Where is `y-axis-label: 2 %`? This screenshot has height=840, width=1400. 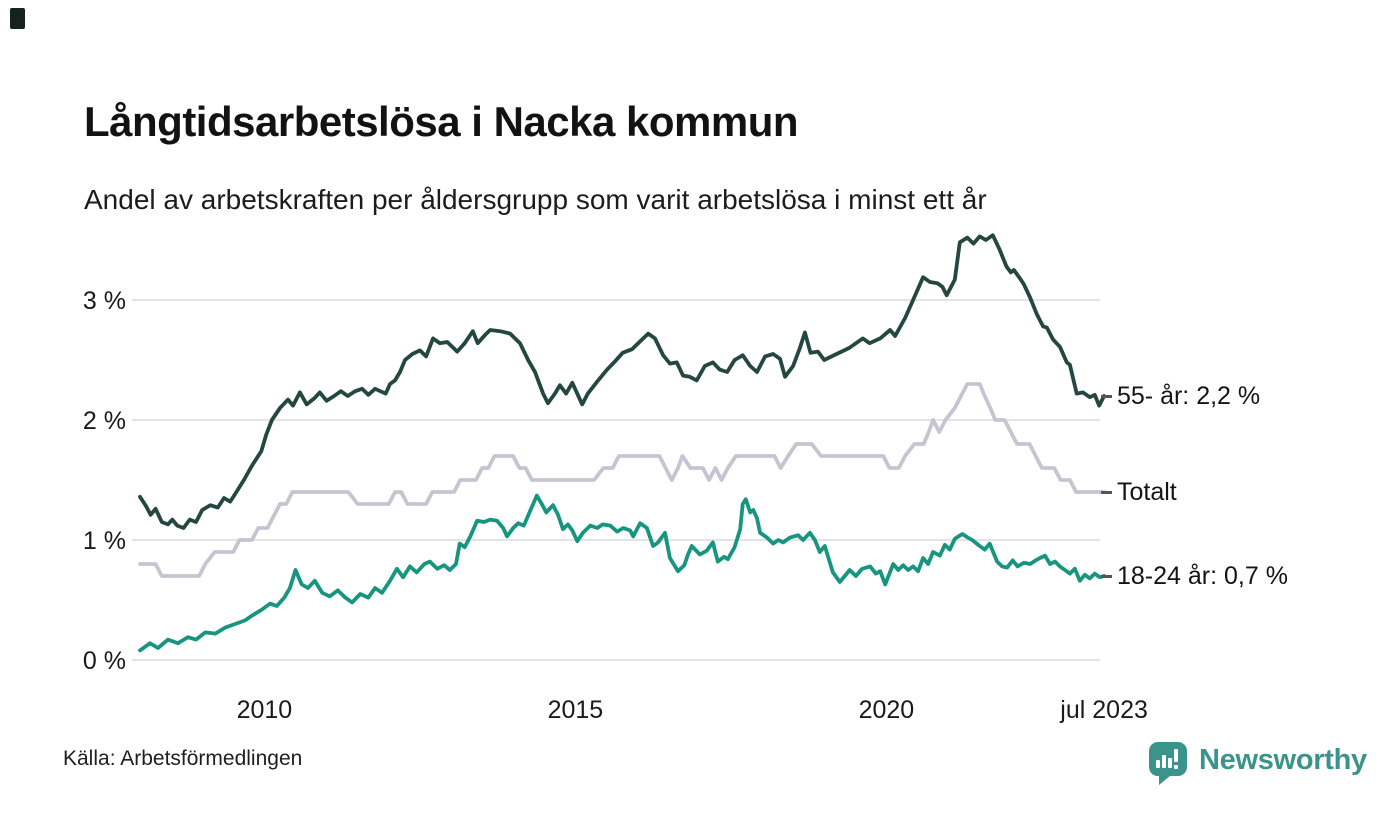 y-axis-label: 2 % is located at coordinates (104, 421).